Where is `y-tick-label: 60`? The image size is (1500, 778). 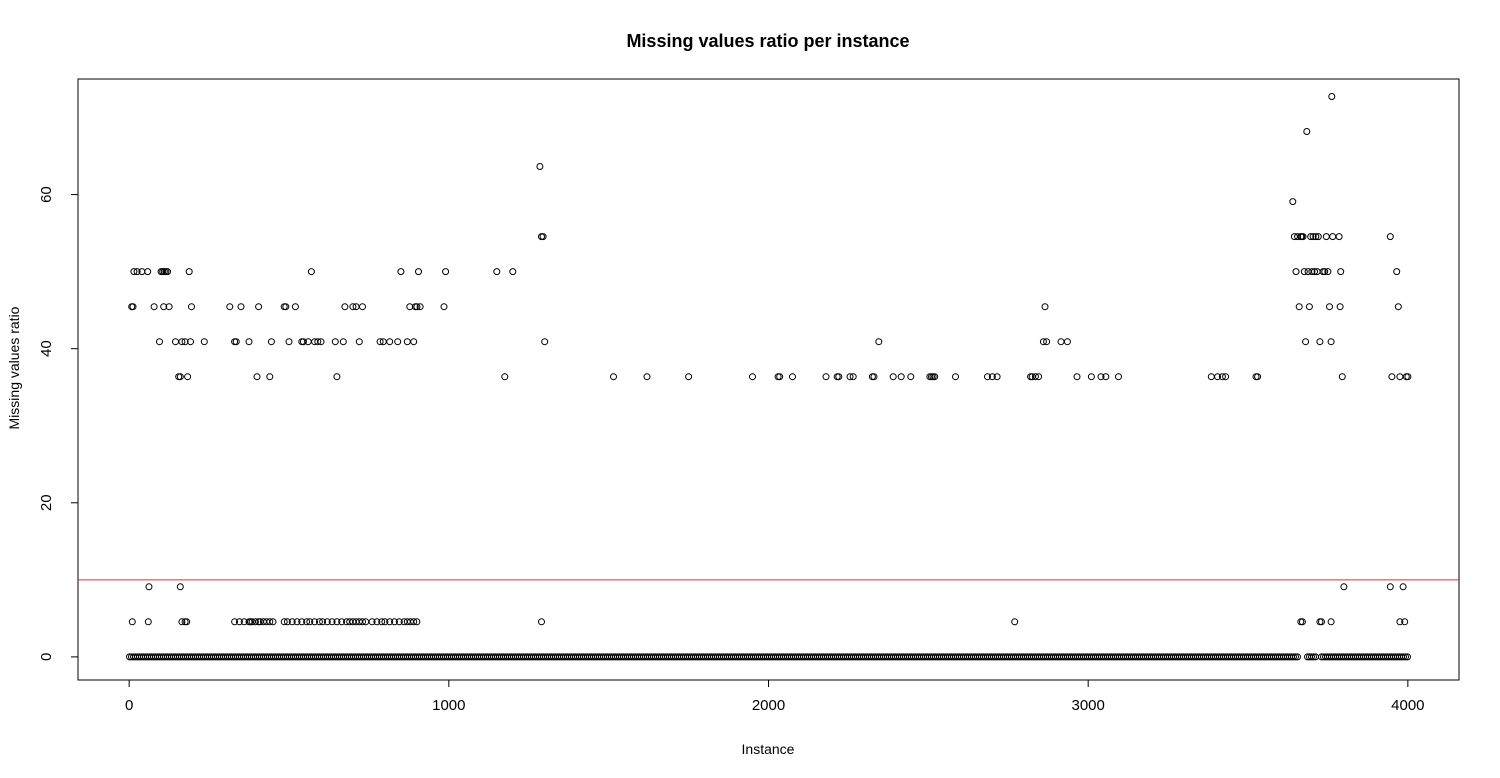
y-tick-label: 60 is located at coordinates (46, 194).